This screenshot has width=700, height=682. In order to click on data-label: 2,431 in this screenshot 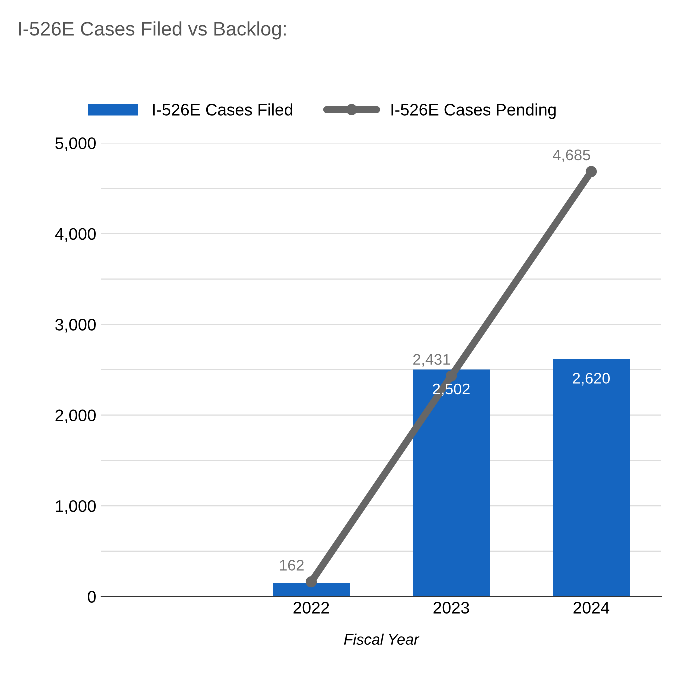, I will do `click(432, 360)`.